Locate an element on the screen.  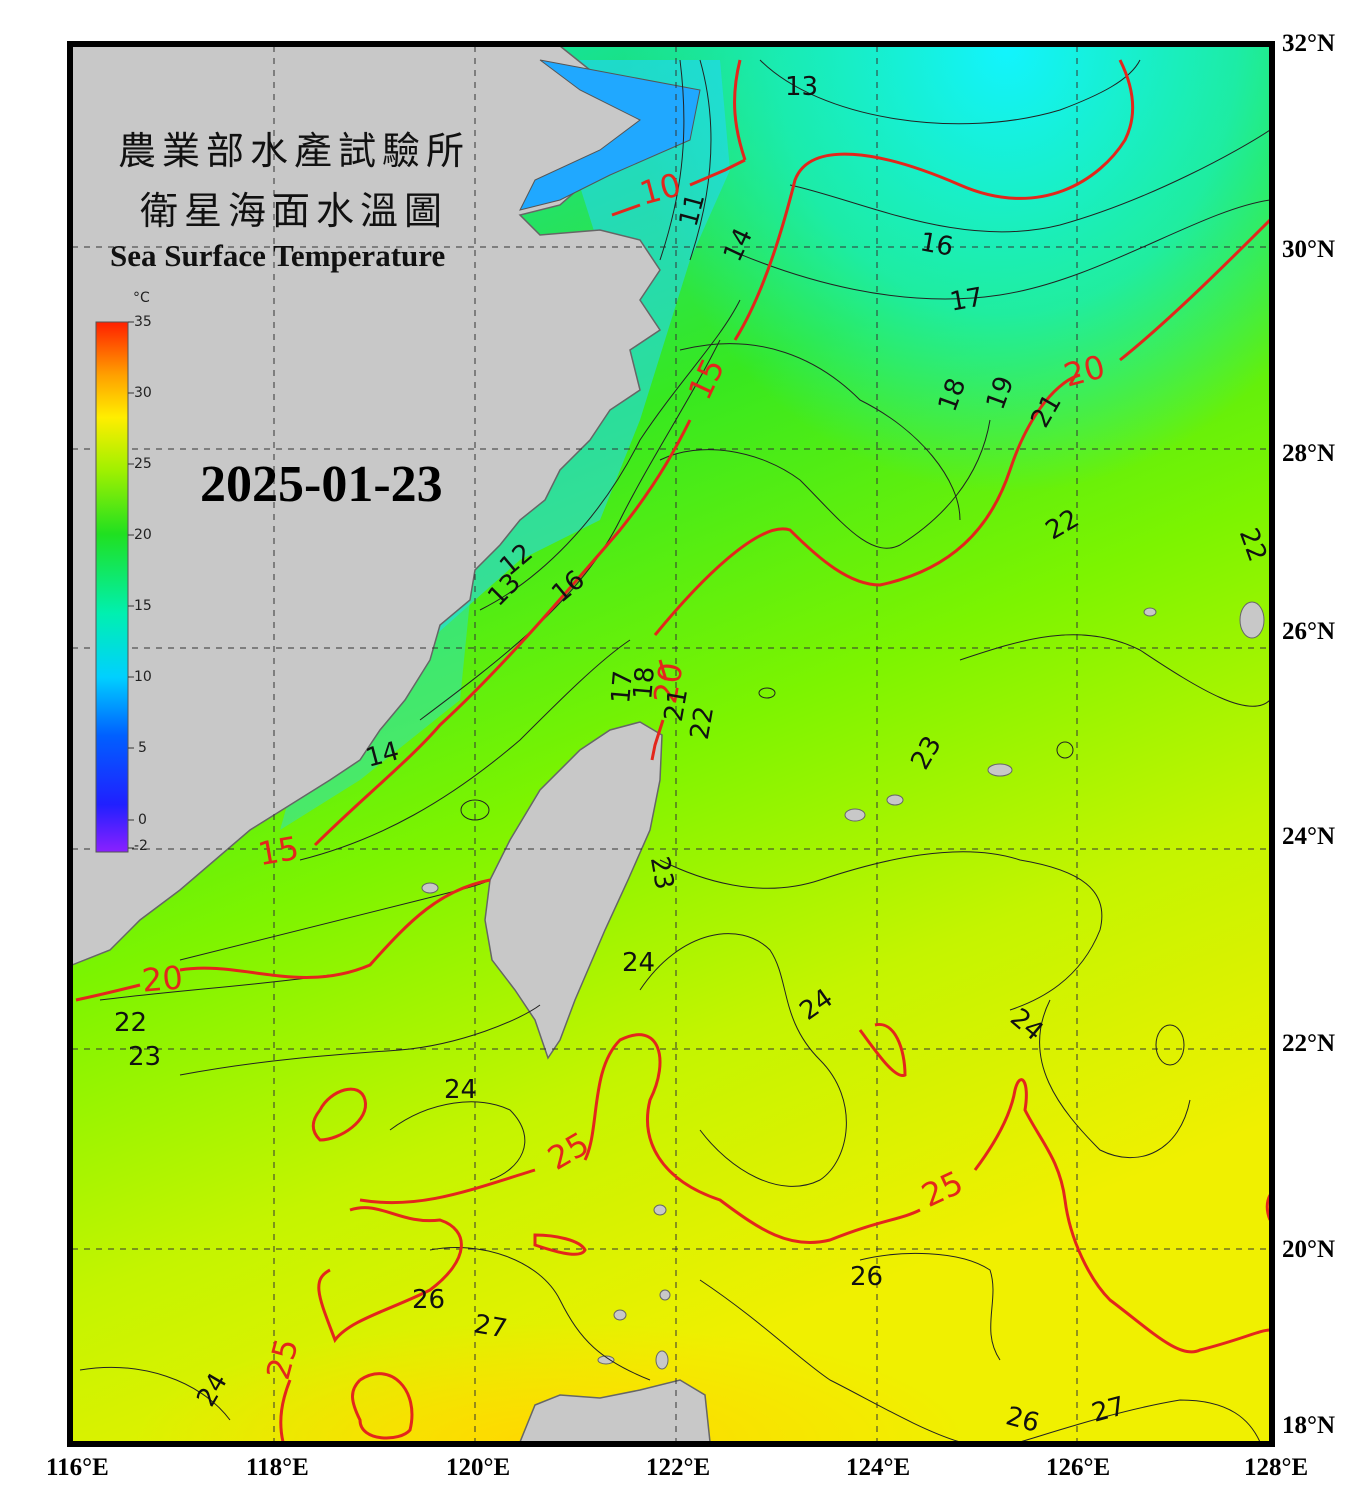
lat-label: 20°N is located at coordinates (1309, 1249).